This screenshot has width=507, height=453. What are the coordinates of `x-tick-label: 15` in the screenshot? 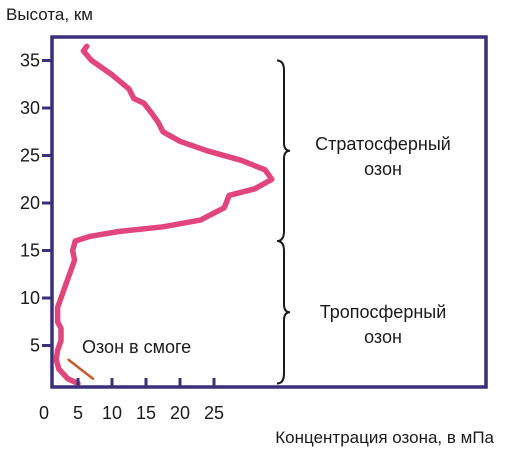 It's located at (146, 413).